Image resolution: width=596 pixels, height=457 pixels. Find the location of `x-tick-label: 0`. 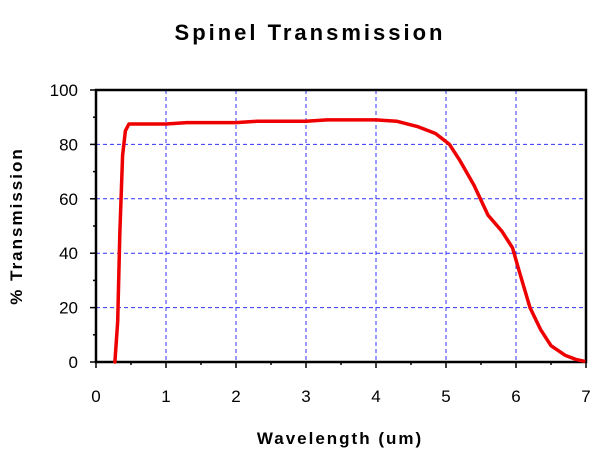

x-tick-label: 0 is located at coordinates (95, 396).